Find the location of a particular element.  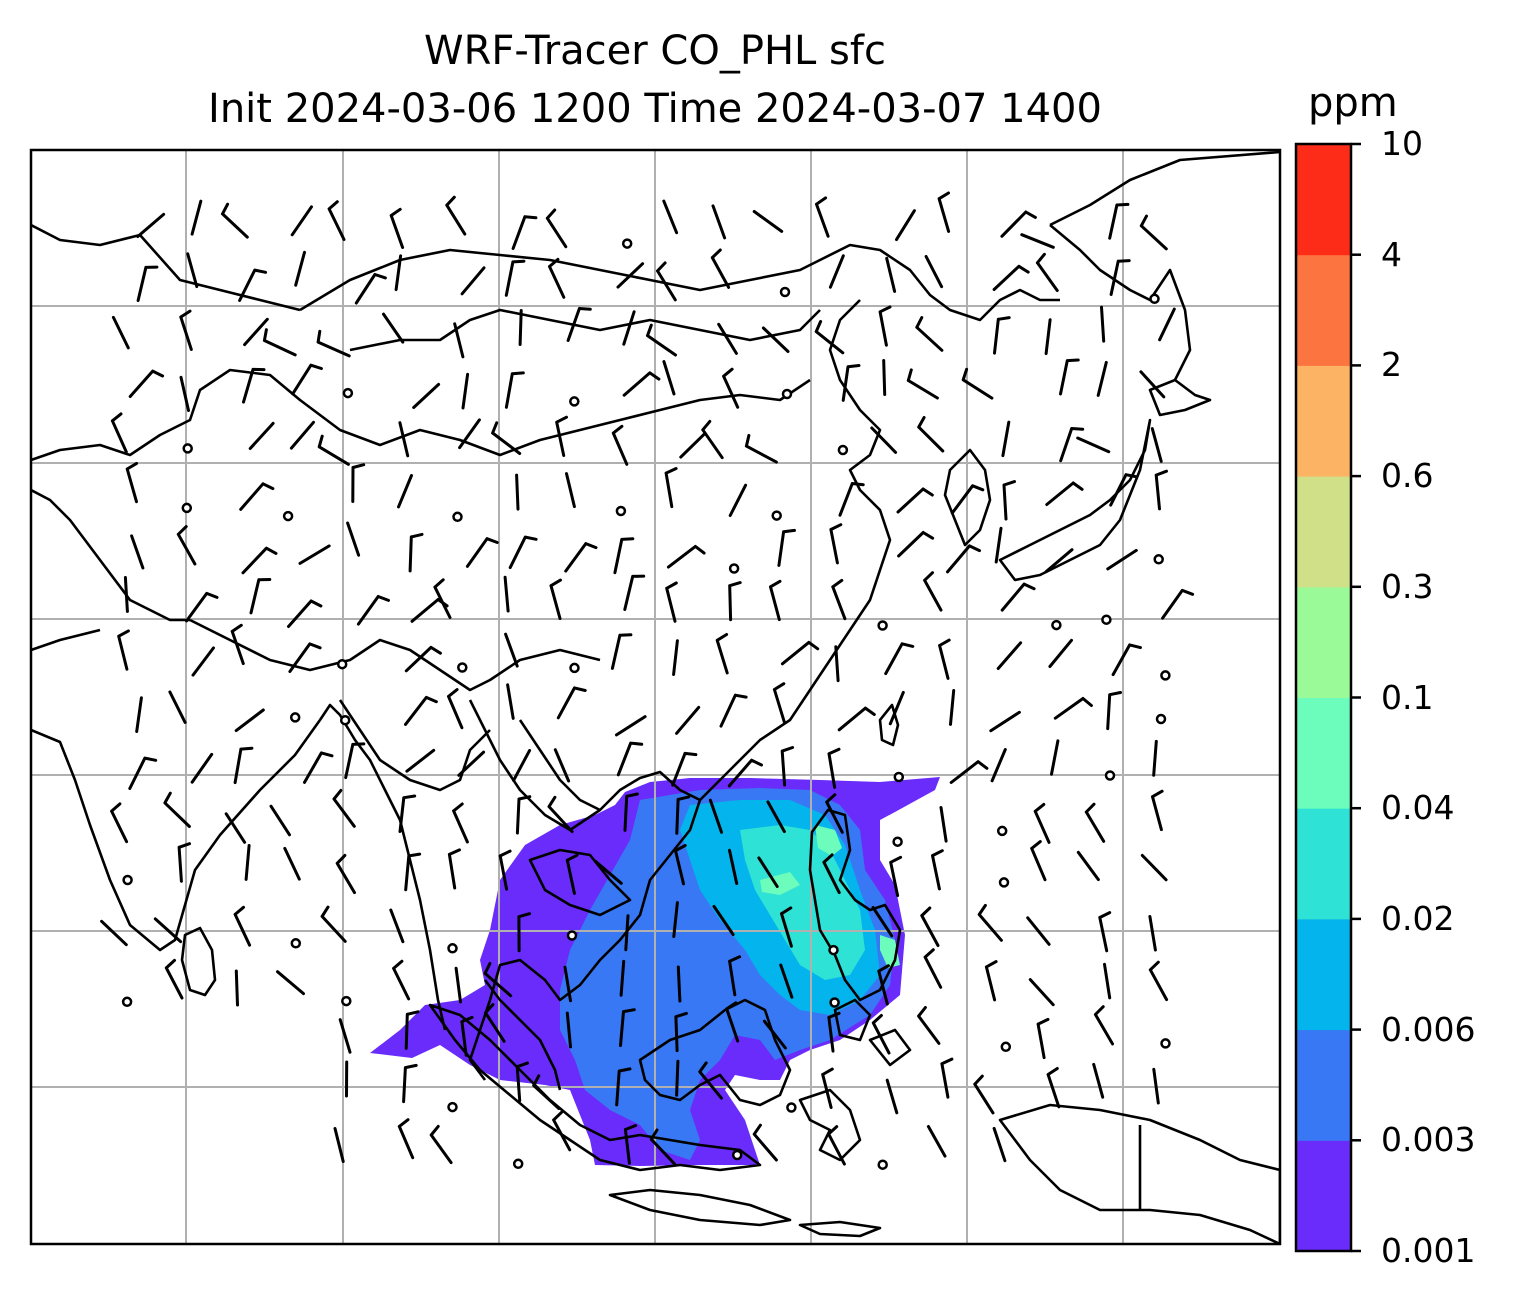

colorbar-tick-label: 0.1 is located at coordinates (1407, 697).